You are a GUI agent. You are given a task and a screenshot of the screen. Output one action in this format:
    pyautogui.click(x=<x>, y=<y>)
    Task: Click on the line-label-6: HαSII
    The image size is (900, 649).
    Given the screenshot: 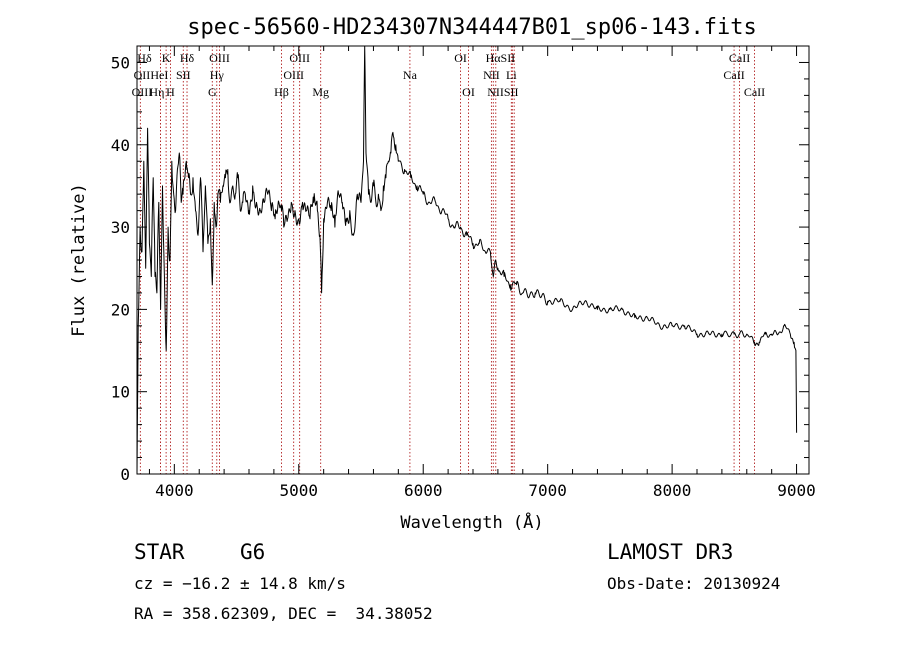 What is the action you would take?
    pyautogui.click(x=501, y=58)
    